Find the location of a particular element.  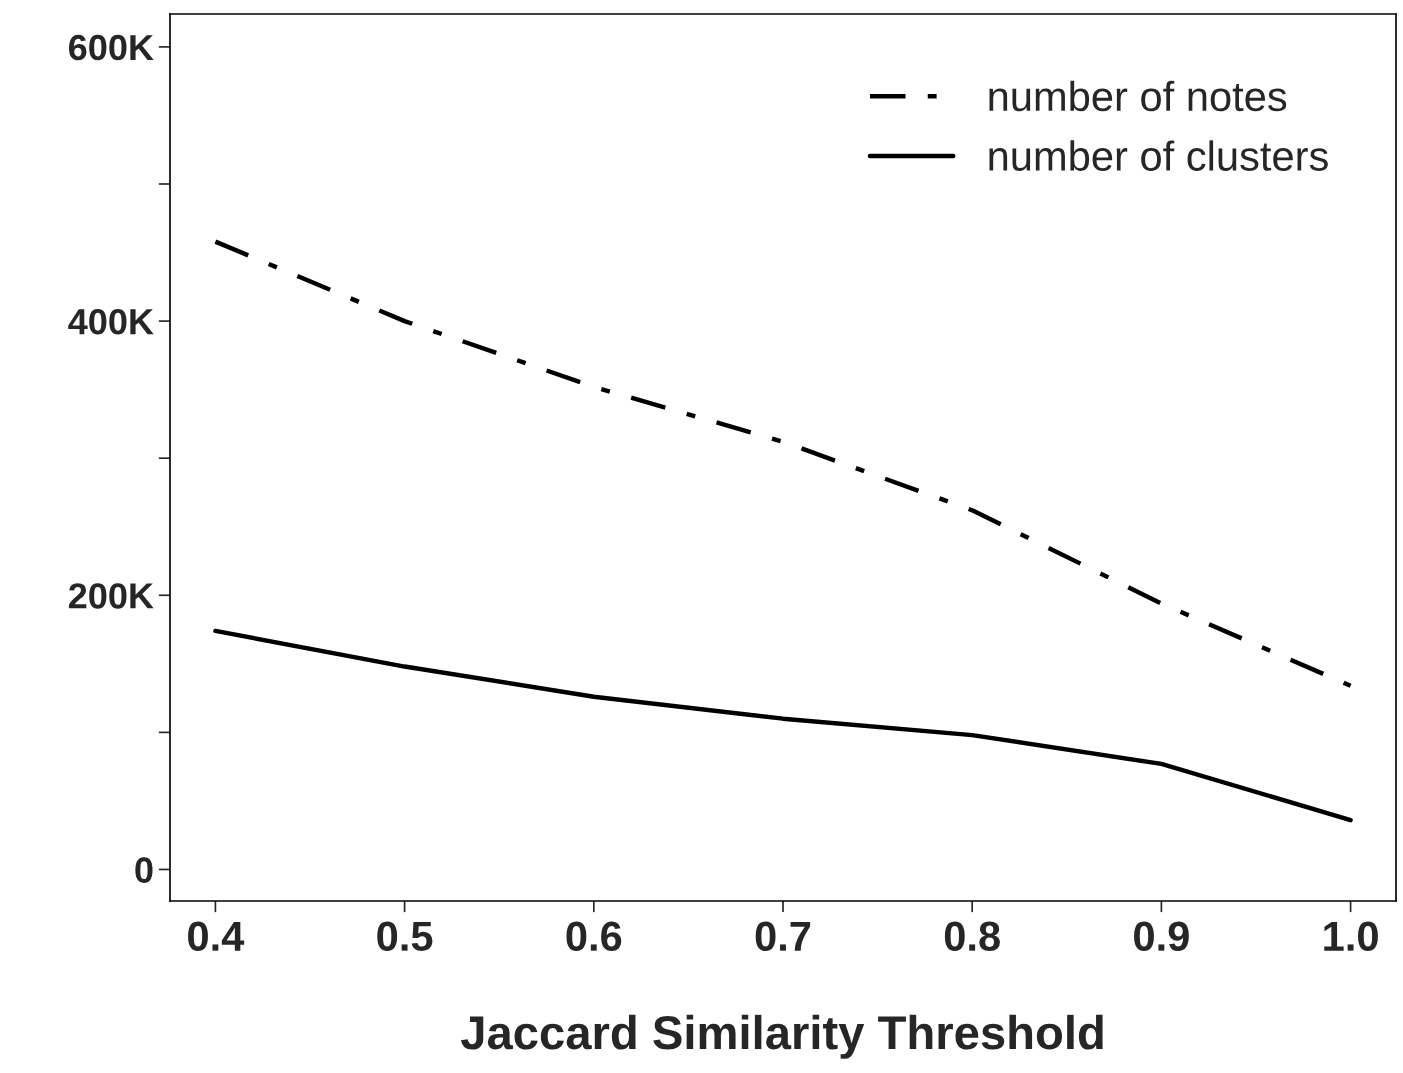

x-tick-label: 0.5 is located at coordinates (405, 936).